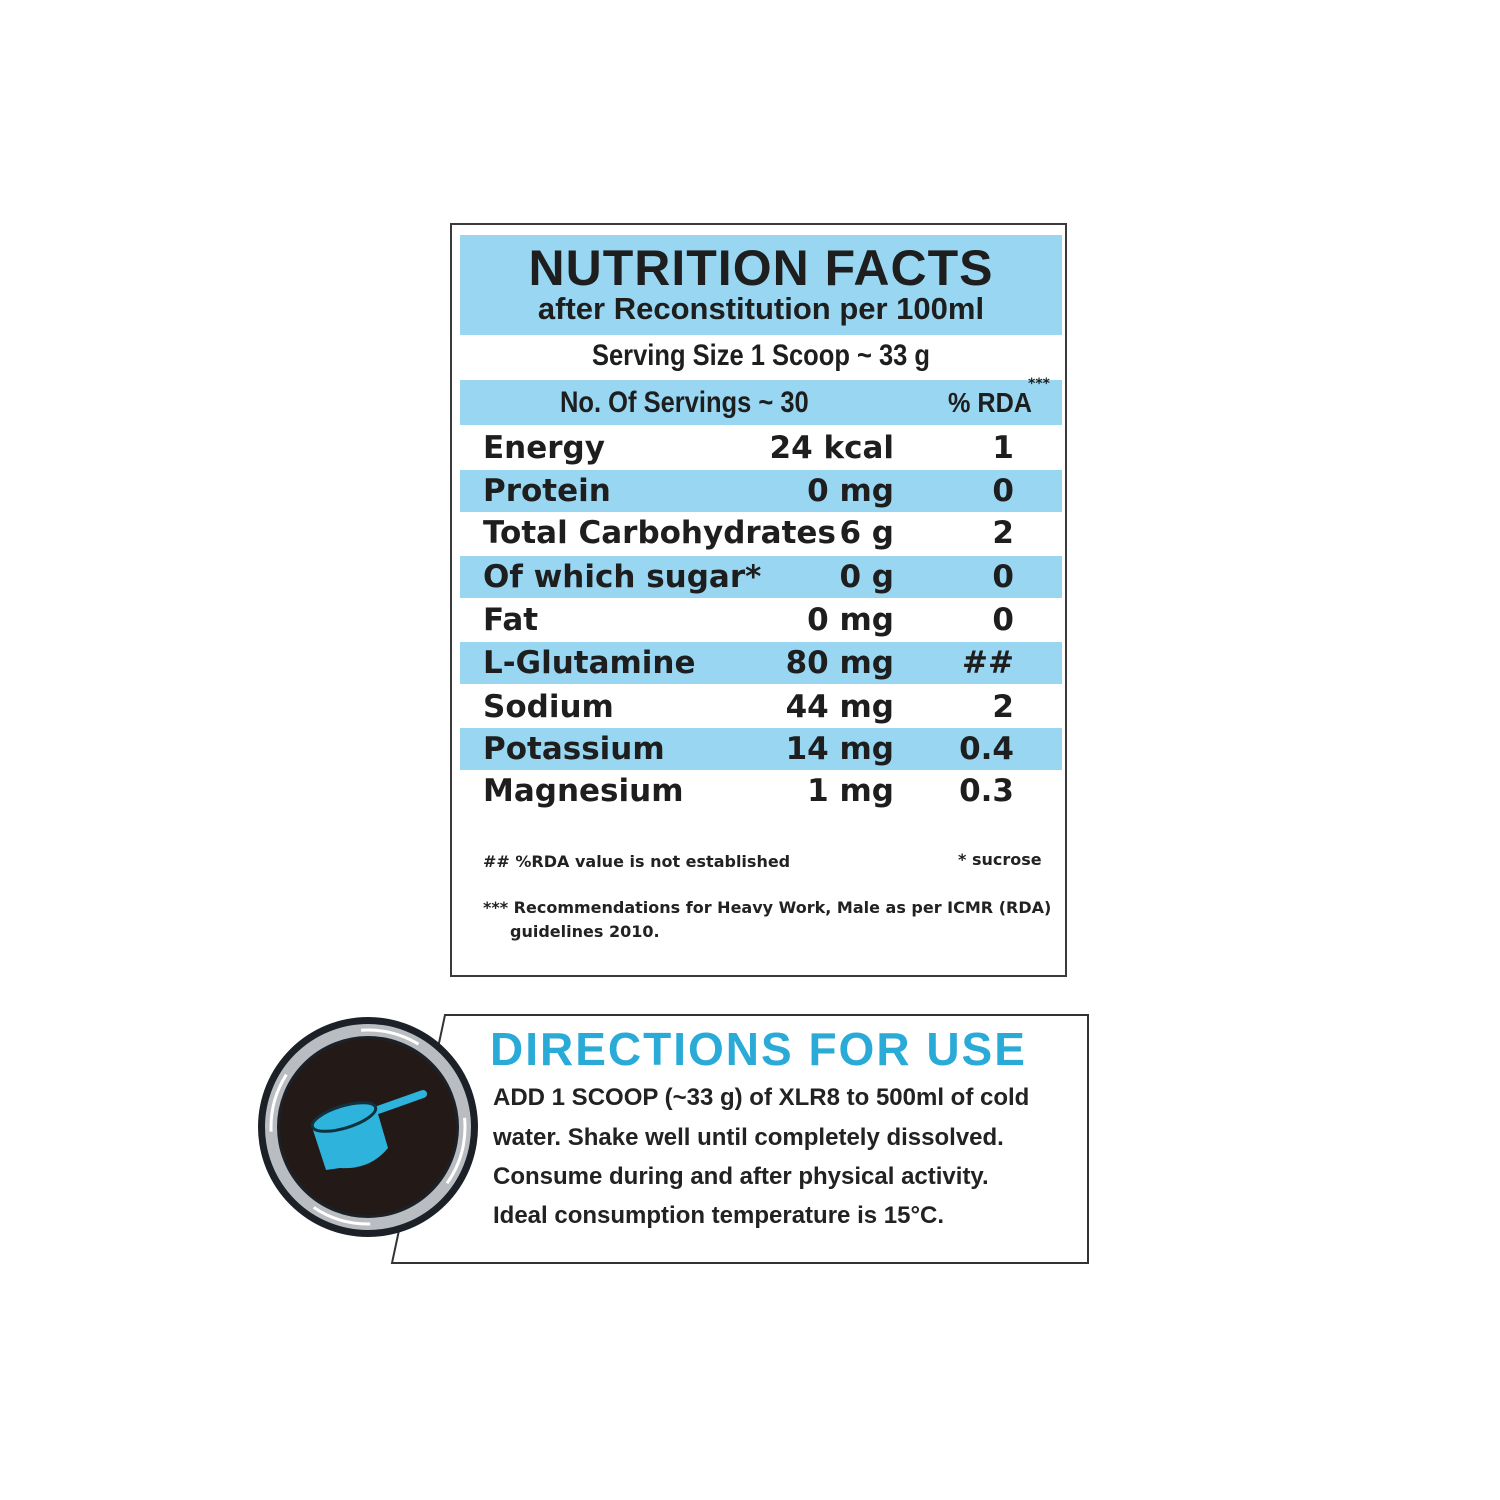 The width and height of the screenshot is (1500, 1500). I want to click on nutrient-value: 44 mg, so click(839, 707).